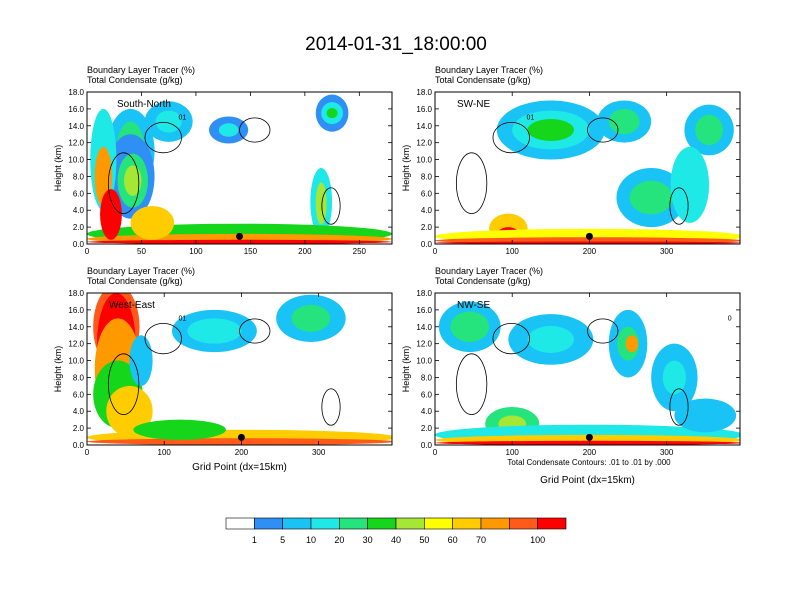 The image size is (792, 612). I want to click on colorbar-label: 70, so click(481, 540).